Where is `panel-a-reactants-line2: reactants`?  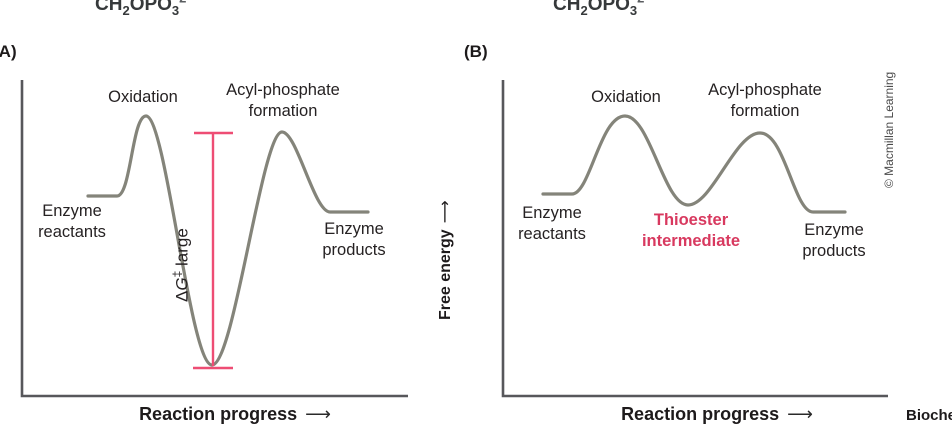 panel-a-reactants-line2: reactants is located at coordinates (72, 232).